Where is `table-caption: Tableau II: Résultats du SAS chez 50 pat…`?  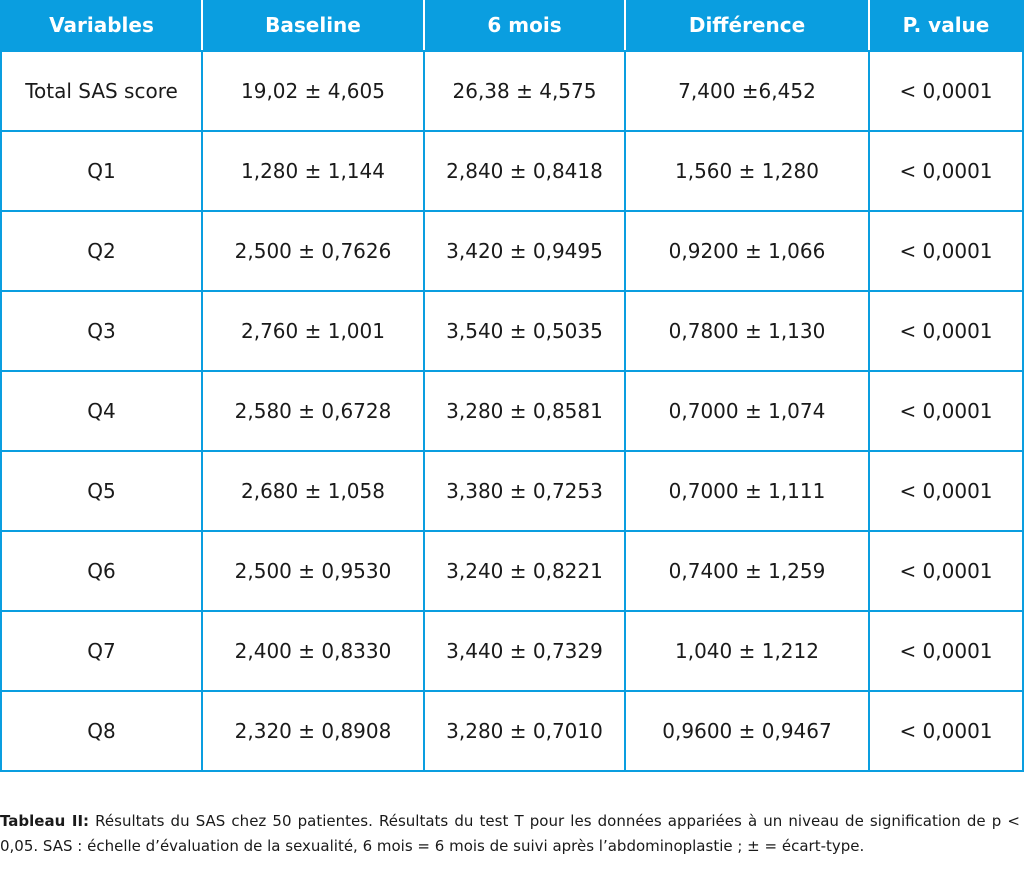
table-caption: Tableau II: Résultats du SAS chez 50 pat… is located at coordinates (510, 834).